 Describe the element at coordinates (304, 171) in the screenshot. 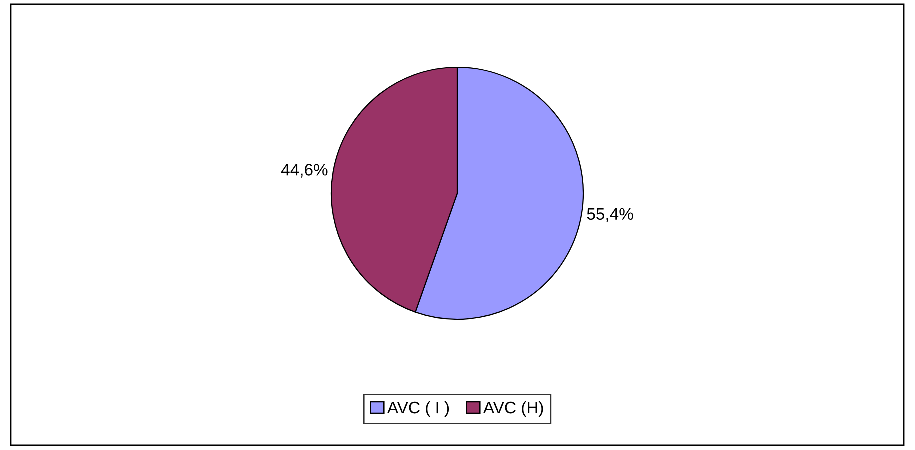

I see `data-label: 44,6%` at that location.